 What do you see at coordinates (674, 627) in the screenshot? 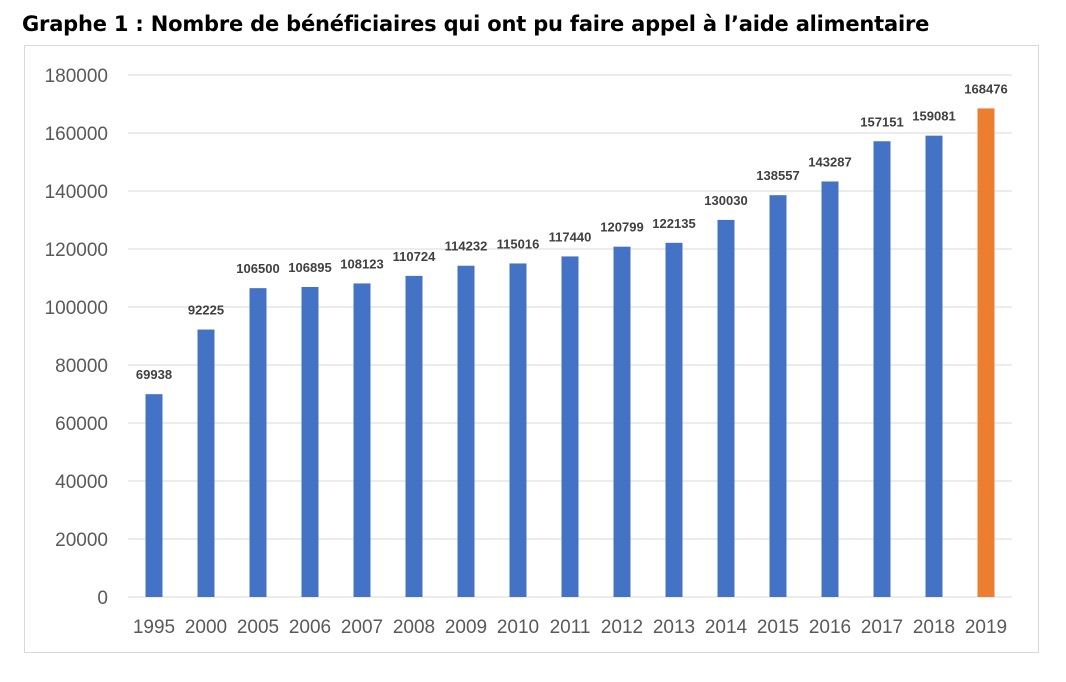
I see `x-tick-label: 2013` at bounding box center [674, 627].